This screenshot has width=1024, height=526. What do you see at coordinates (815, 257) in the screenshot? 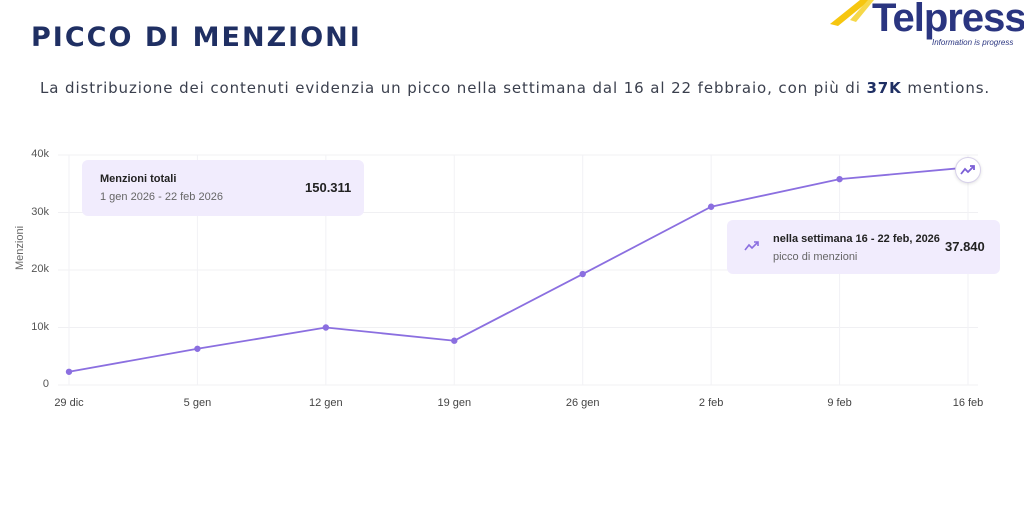
I see `peak-week-subtitle: picco di menzioni` at bounding box center [815, 257].